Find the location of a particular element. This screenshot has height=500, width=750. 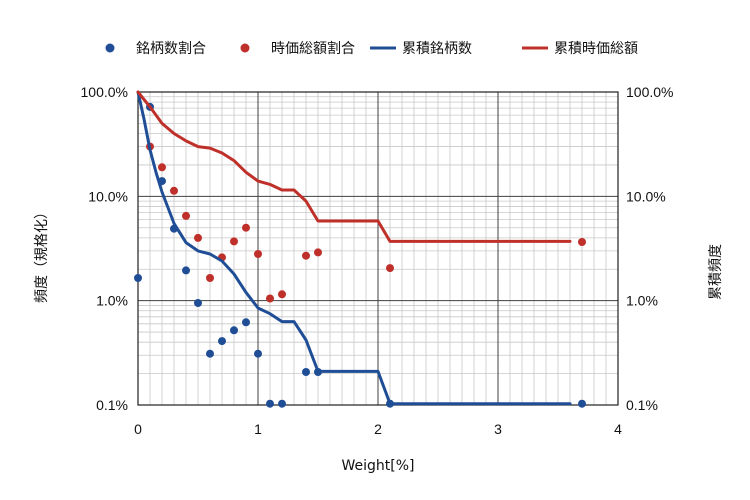

legend: 銘柄数割合 時価総額割合 累積銘柄数 累積時価総額 is located at coordinates (371, 48).